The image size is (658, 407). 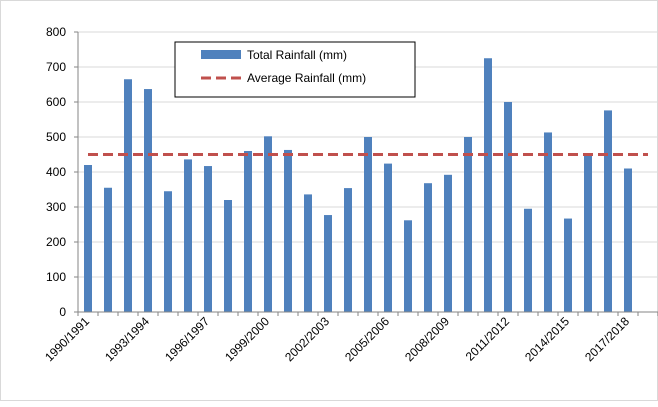 What do you see at coordinates (56, 102) in the screenshot?
I see `y-tick-label: 600` at bounding box center [56, 102].